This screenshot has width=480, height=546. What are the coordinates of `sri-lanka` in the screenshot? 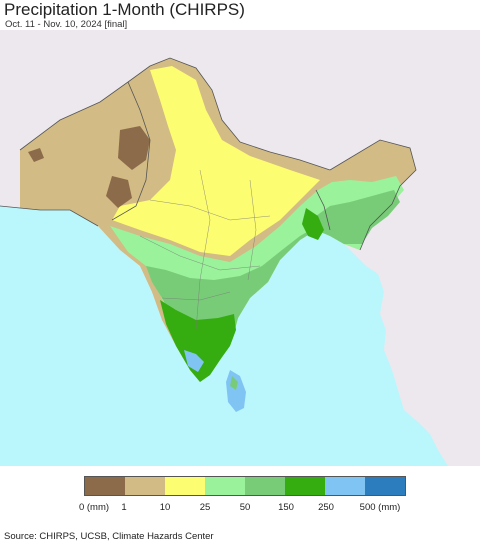 It's located at (236, 391).